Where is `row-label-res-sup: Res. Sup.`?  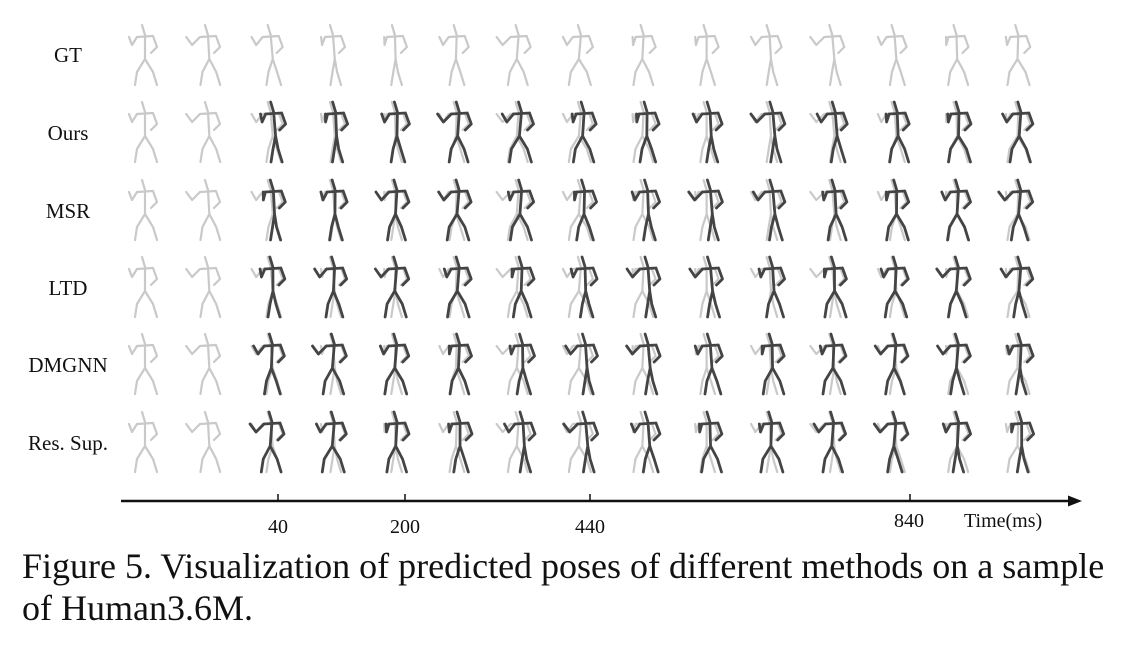
row-label-res-sup: Res. Sup. is located at coordinates (68, 443).